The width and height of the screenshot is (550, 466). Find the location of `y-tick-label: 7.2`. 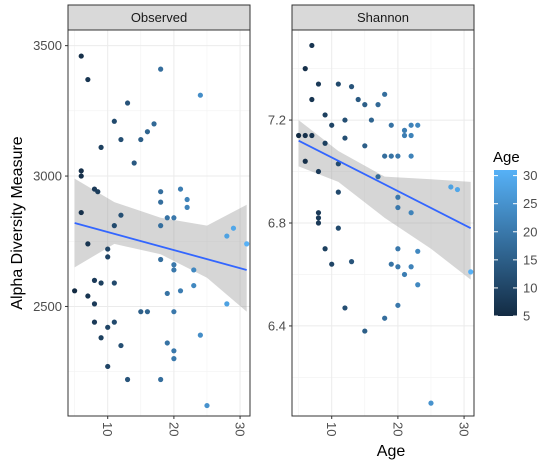

y-tick-label: 7.2 is located at coordinates (277, 120).